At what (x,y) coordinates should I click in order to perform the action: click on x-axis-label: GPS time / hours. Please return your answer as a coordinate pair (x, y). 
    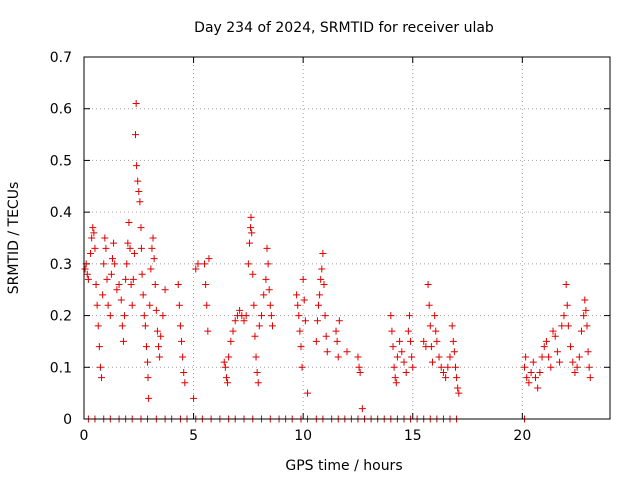
    Looking at the image, I should click on (343, 466).